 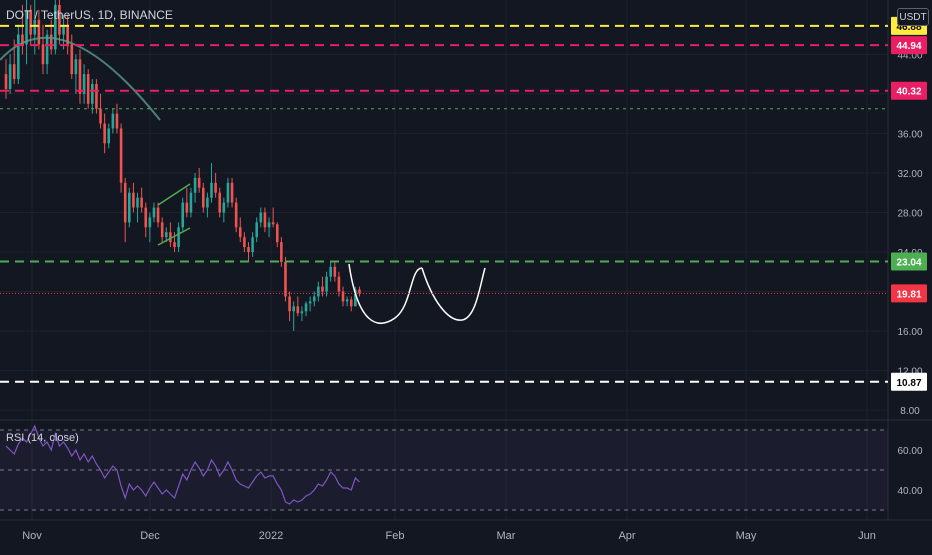 What do you see at coordinates (746, 536) in the screenshot?
I see `x-tick-label: May` at bounding box center [746, 536].